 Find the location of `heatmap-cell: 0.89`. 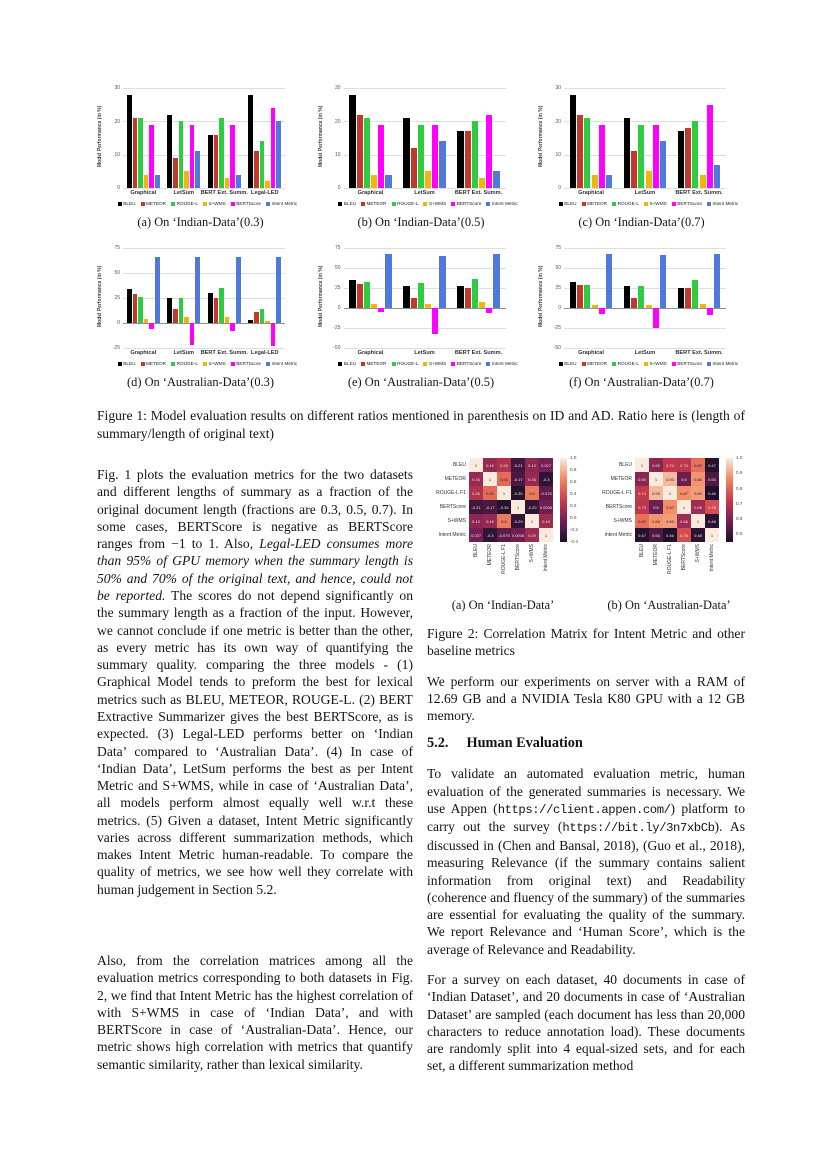

heatmap-cell: 0.89 is located at coordinates (670, 521).